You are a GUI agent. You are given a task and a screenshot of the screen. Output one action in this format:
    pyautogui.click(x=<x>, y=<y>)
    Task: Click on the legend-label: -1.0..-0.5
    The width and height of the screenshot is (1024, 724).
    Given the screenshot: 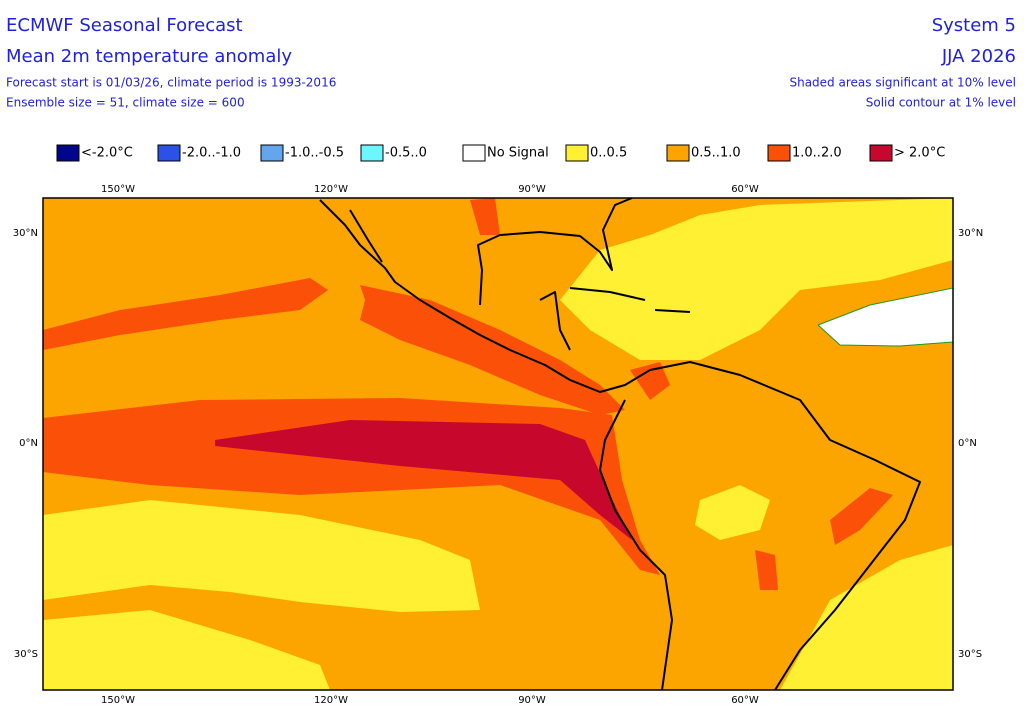 What is the action you would take?
    pyautogui.click(x=314, y=153)
    